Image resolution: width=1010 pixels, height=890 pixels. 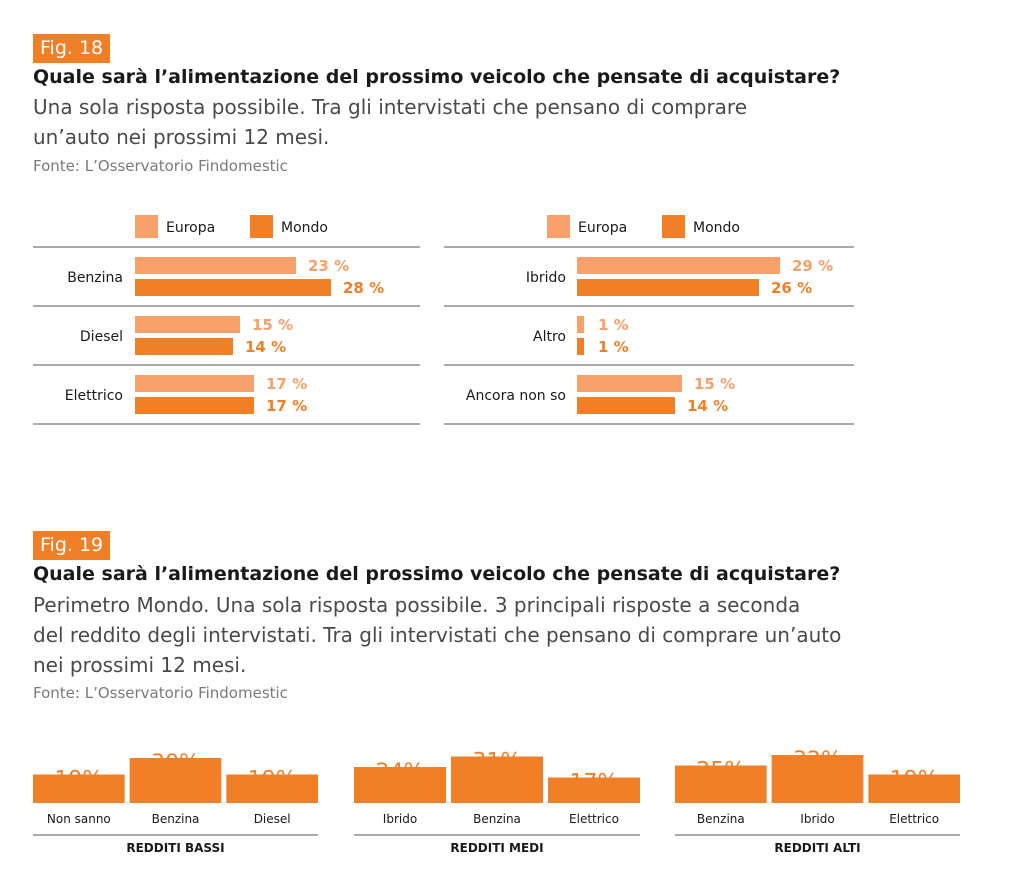 I want to click on fig18-label: Fig. 18, so click(x=72, y=48).